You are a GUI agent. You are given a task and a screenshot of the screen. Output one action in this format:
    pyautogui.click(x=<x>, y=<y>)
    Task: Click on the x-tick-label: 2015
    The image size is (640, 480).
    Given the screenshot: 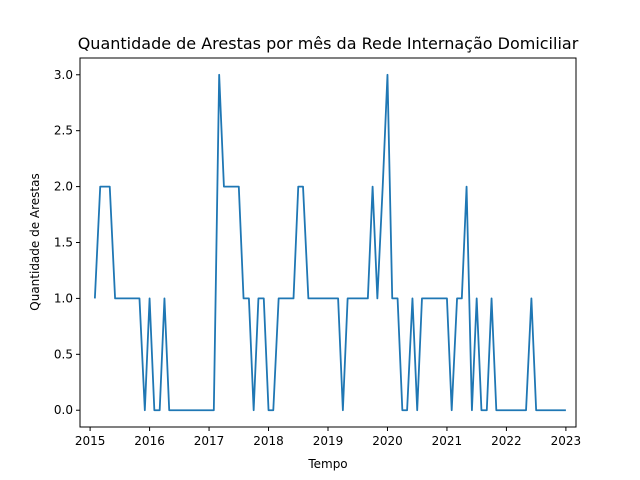 What is the action you would take?
    pyautogui.click(x=90, y=441)
    